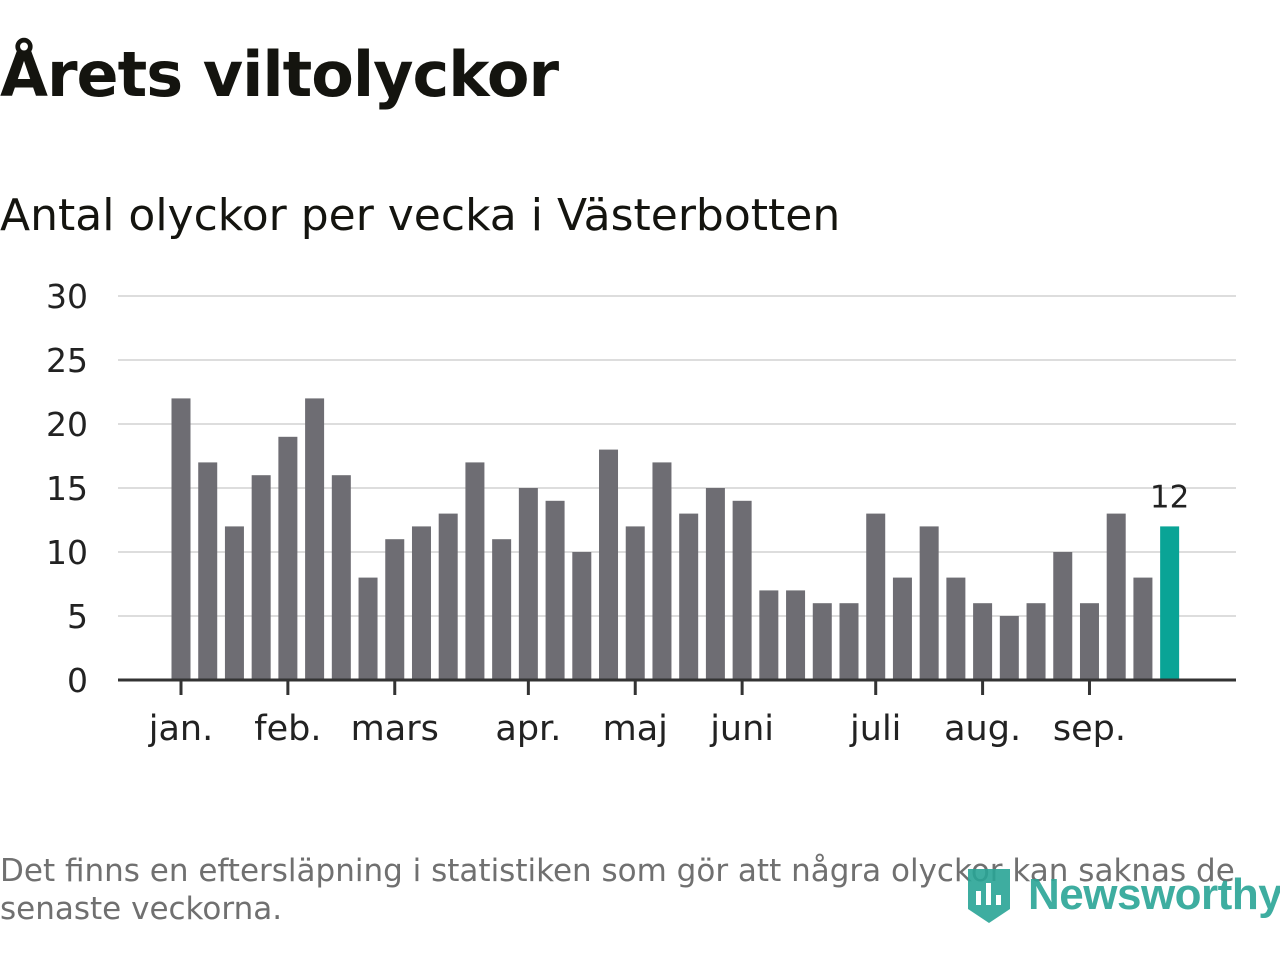 The width and height of the screenshot is (1280, 960). I want to click on y-tick-label: 25, so click(67, 360).